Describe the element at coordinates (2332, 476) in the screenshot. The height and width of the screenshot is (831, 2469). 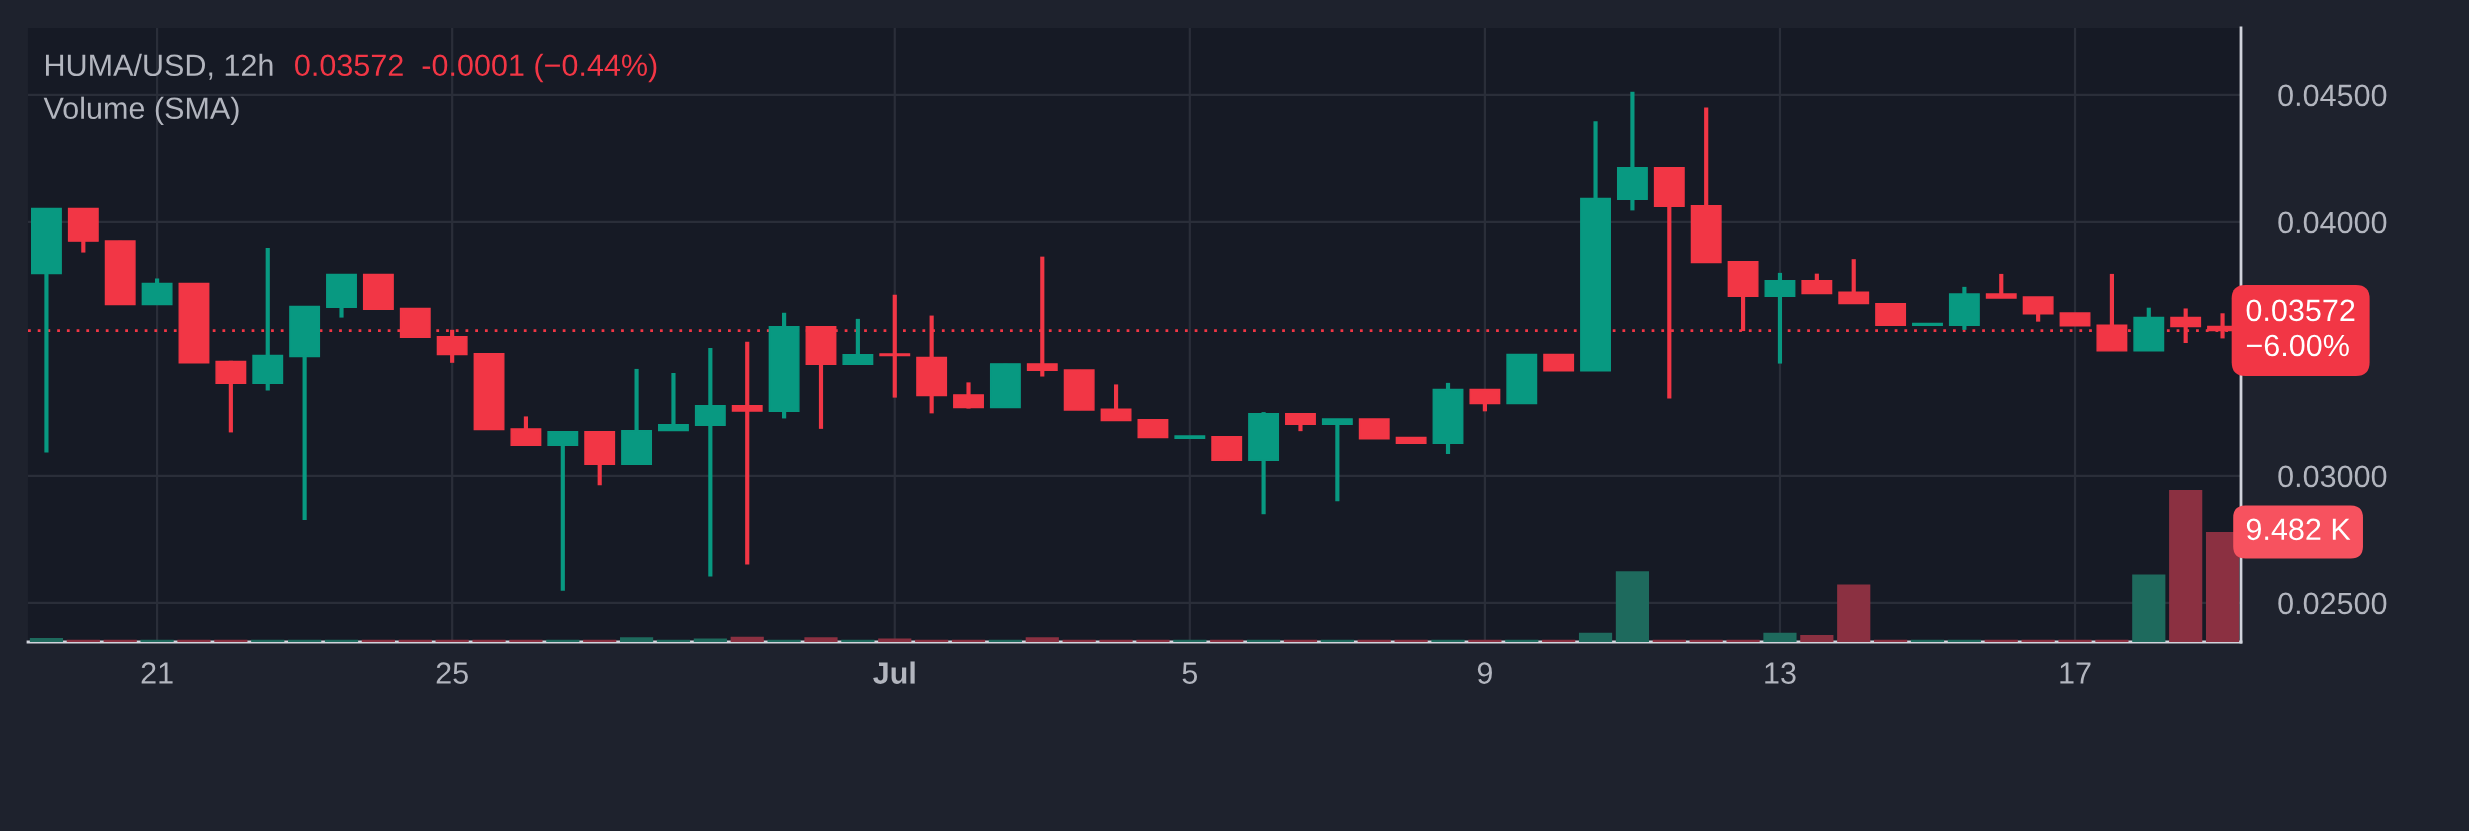
I see `y-tick-label: 0.03000` at that location.